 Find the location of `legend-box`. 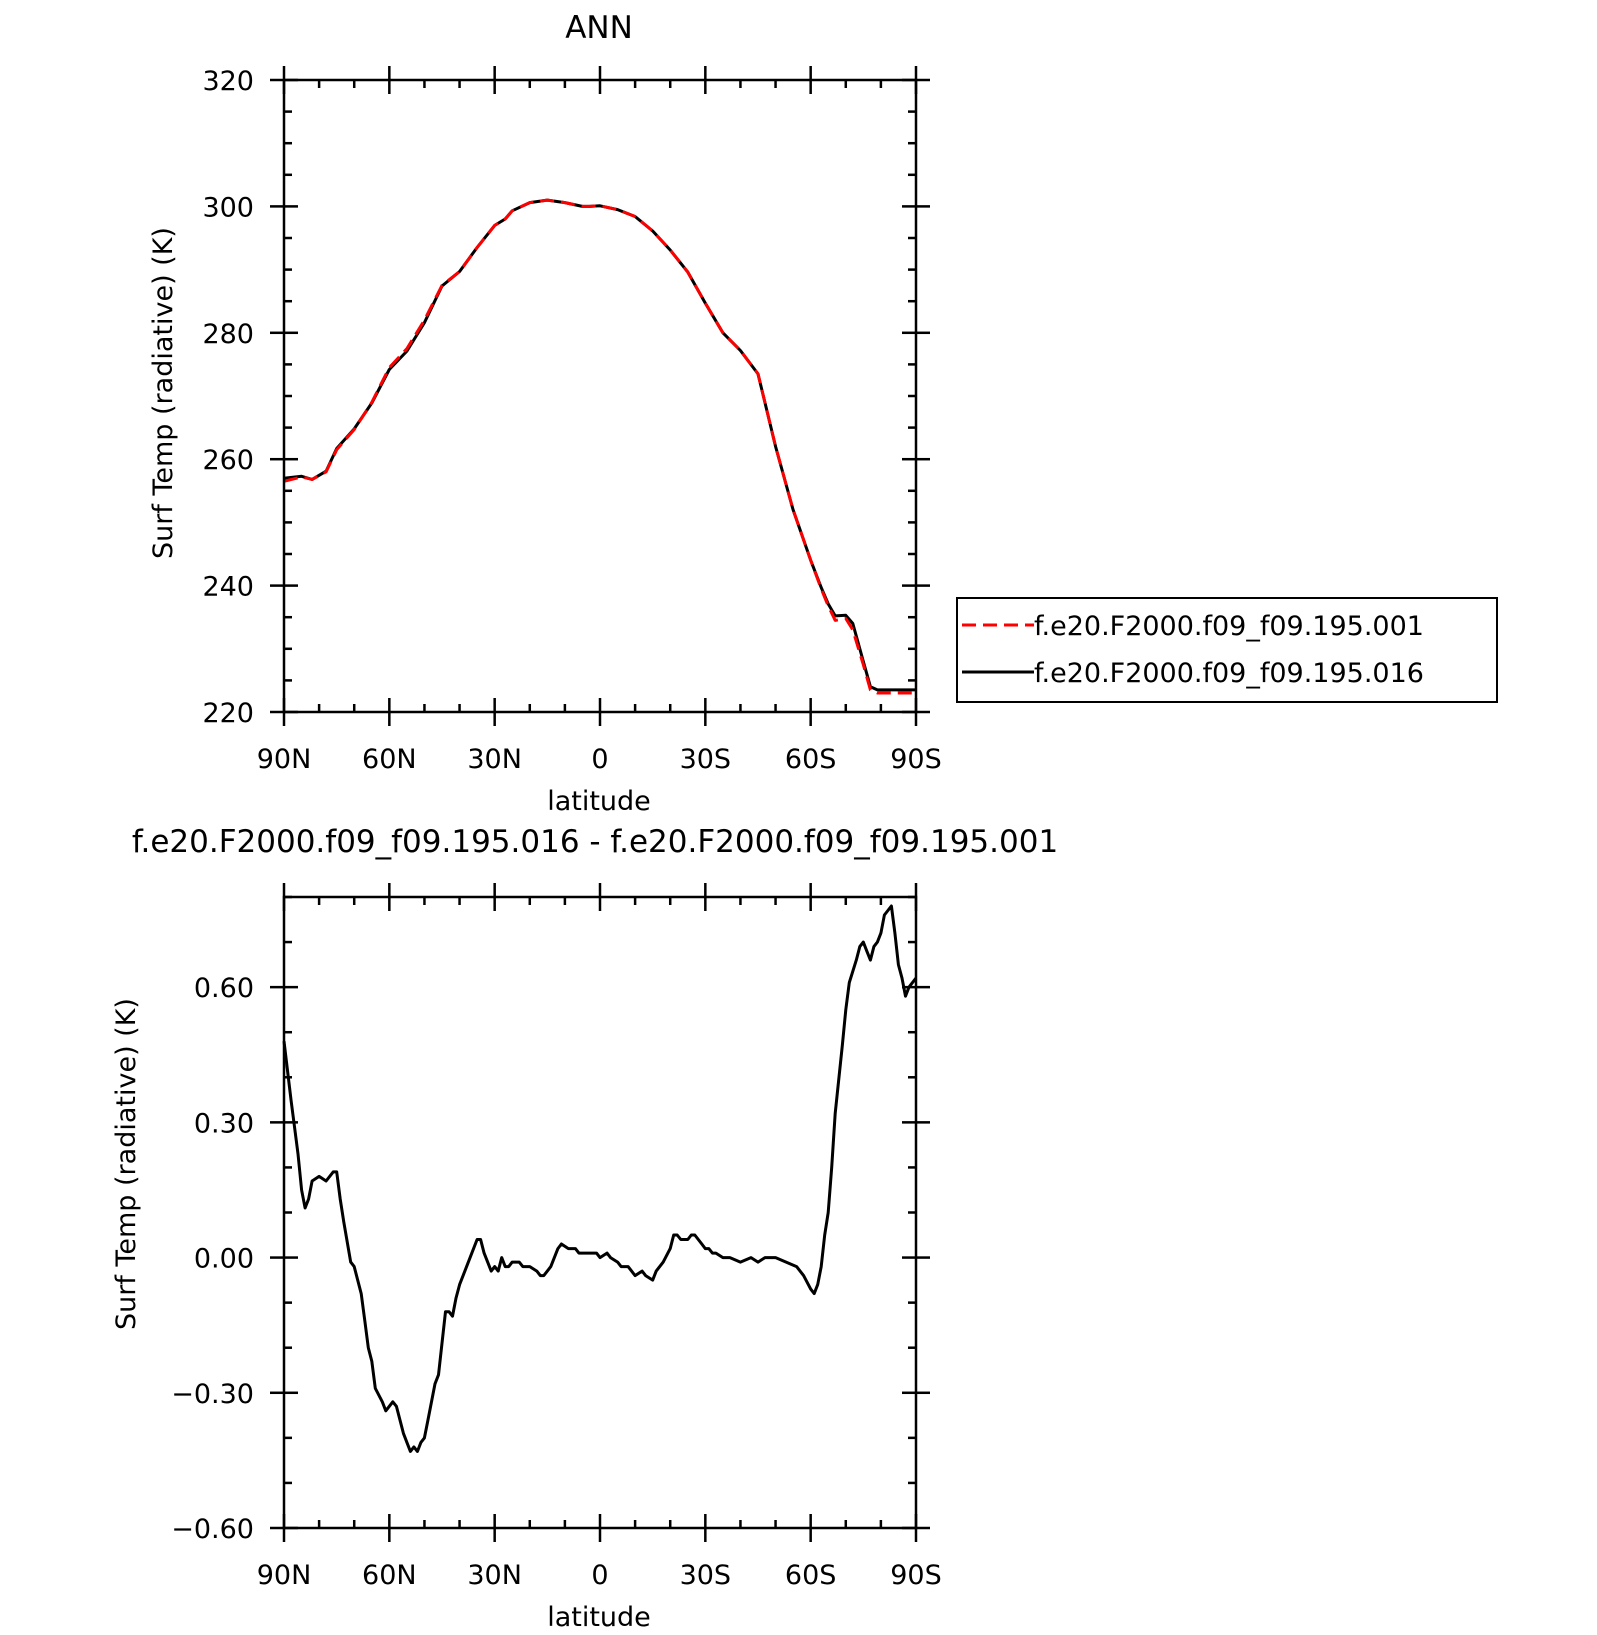

legend-box is located at coordinates (1227, 650).